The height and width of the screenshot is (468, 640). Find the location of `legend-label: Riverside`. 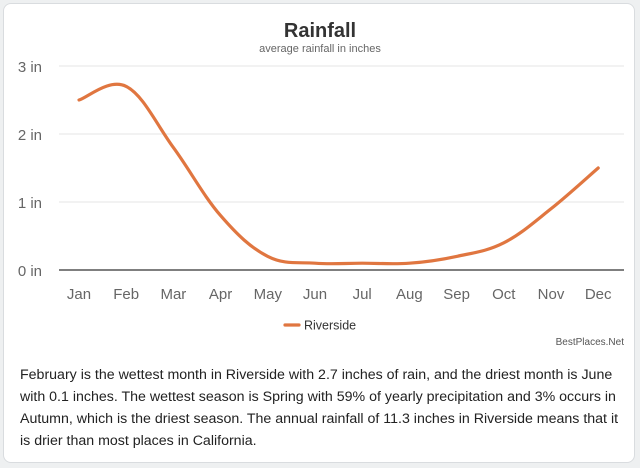

legend-label: Riverside is located at coordinates (330, 326).